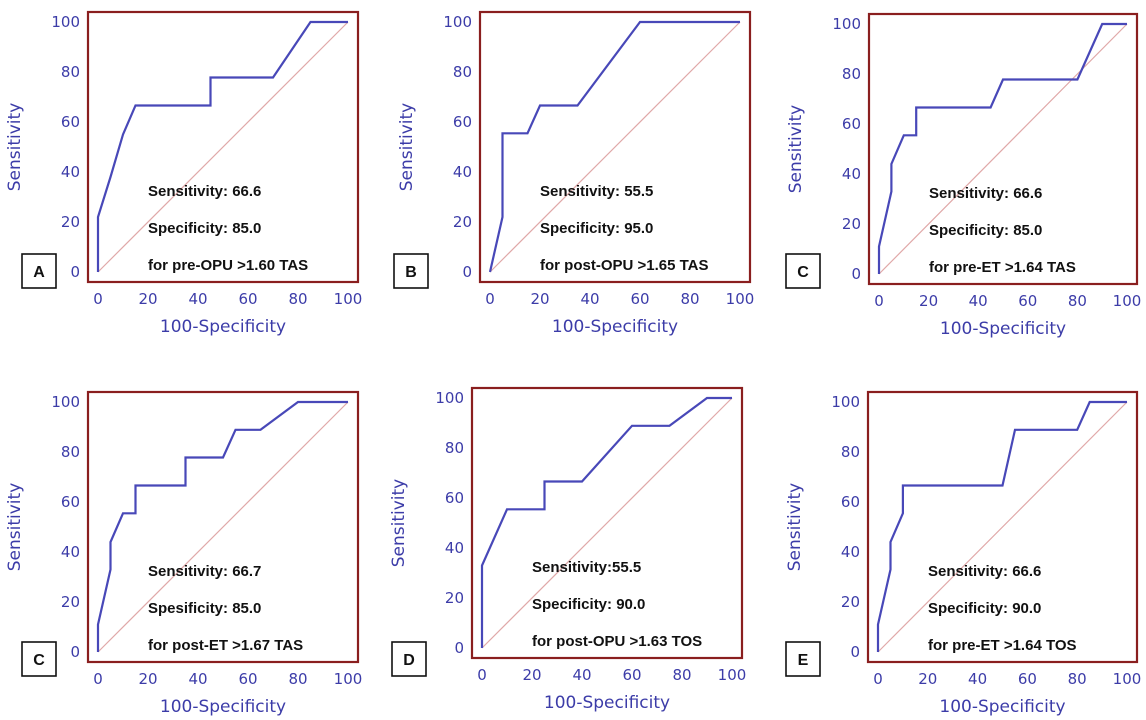 The height and width of the screenshot is (720, 1146). Describe the element at coordinates (596, 228) in the screenshot. I see `annotation-text: Specificity: 95.0` at that location.